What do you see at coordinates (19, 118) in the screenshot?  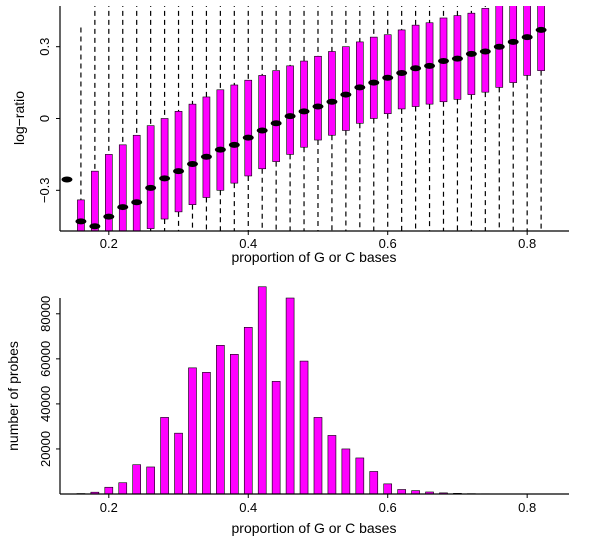 I see `y-axis-title: log−ratio` at bounding box center [19, 118].